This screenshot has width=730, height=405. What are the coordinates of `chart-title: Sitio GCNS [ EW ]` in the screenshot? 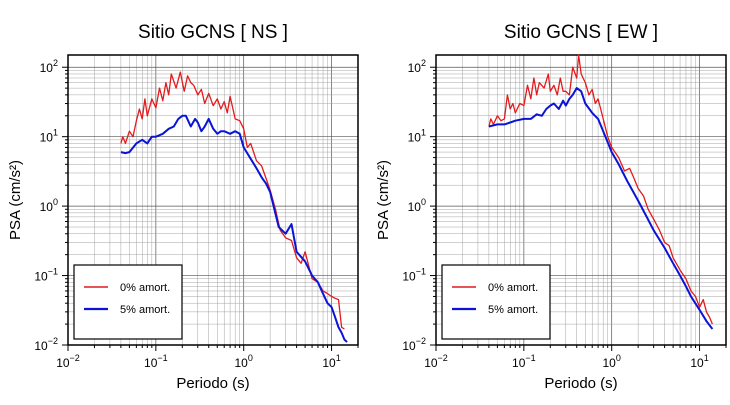 It's located at (581, 32).